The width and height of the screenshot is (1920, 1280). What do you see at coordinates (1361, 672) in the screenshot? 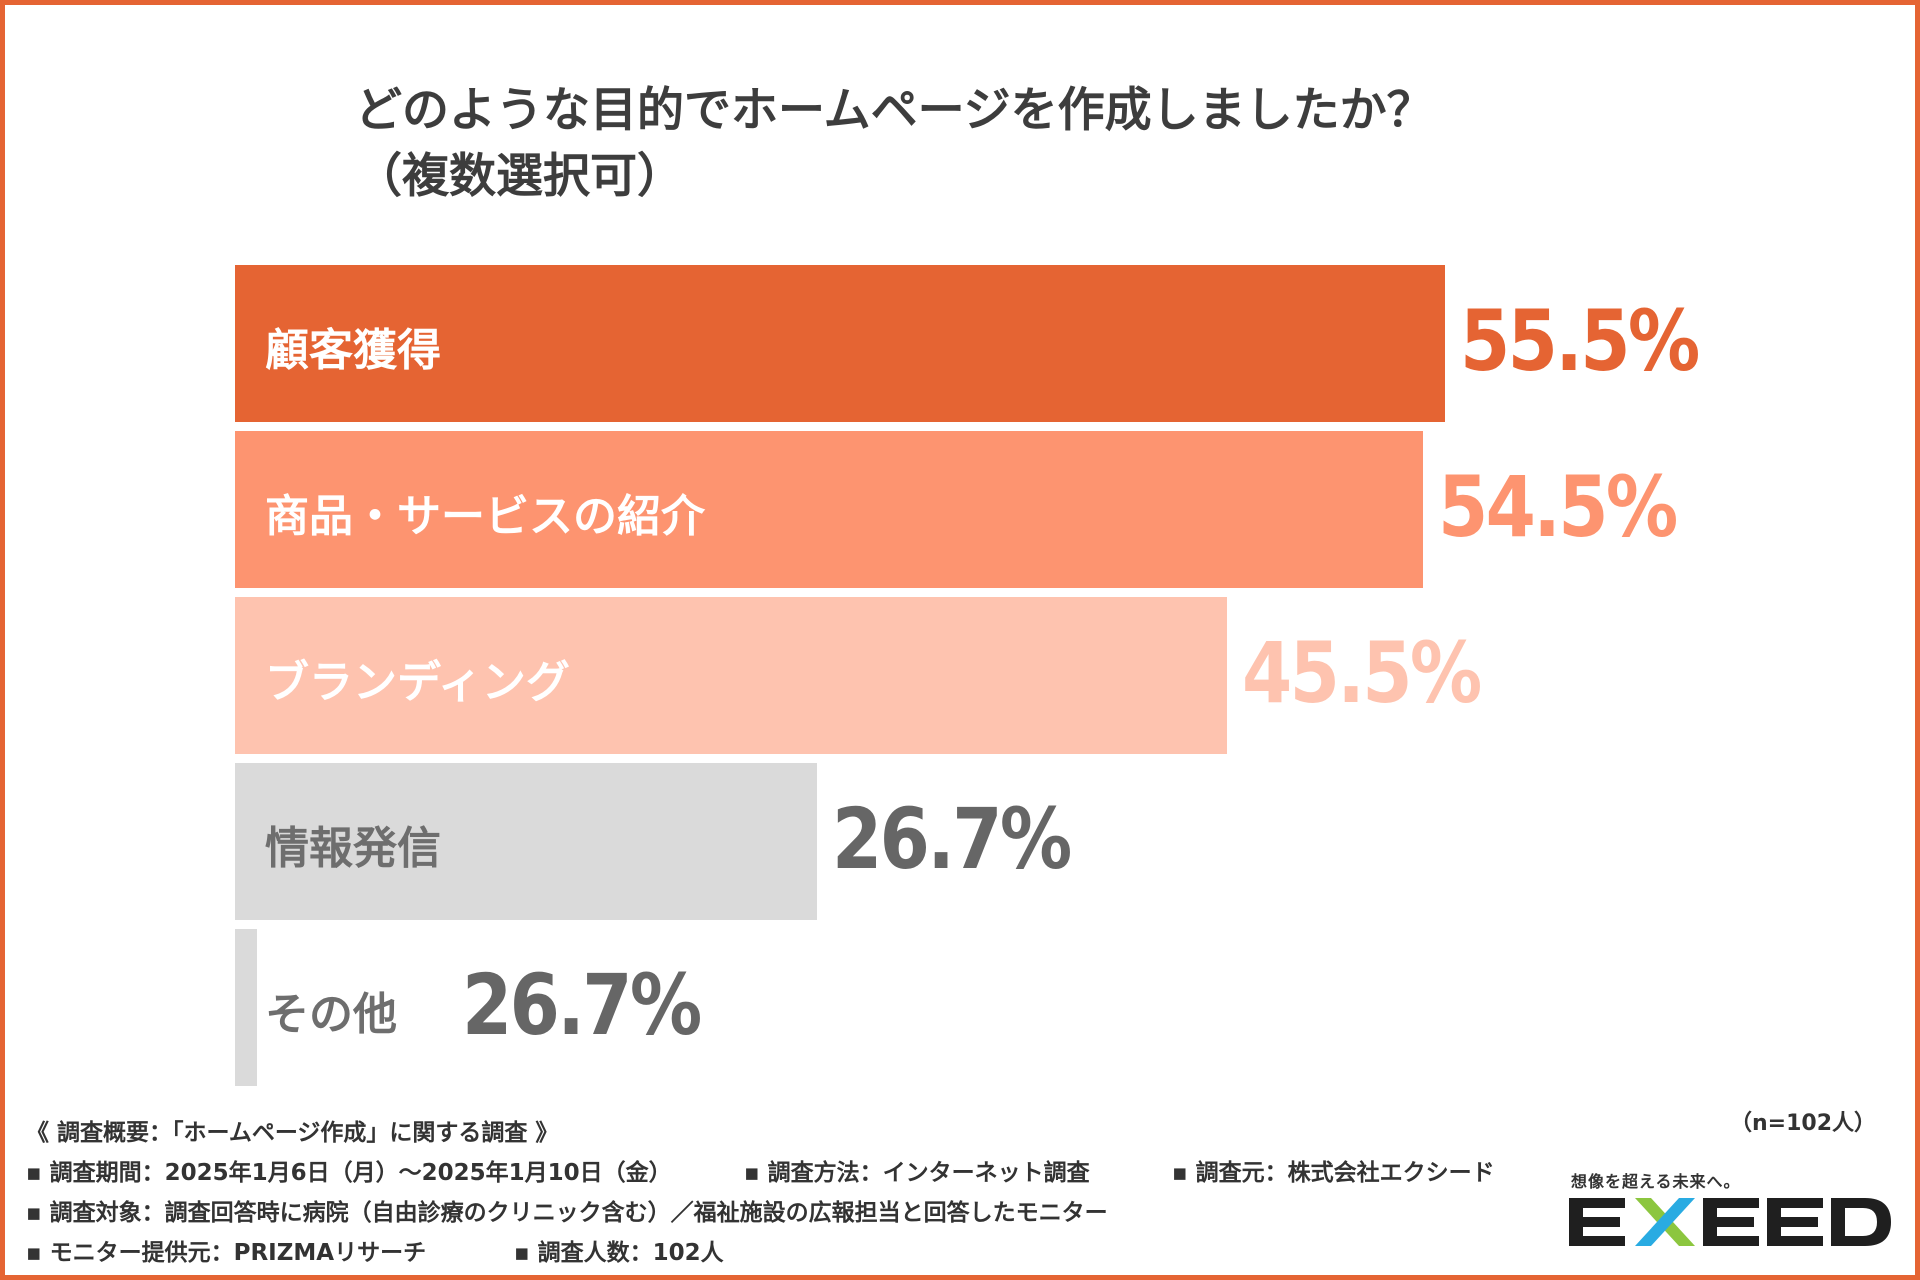
I see `value-label-3: 45.5%` at bounding box center [1361, 672].